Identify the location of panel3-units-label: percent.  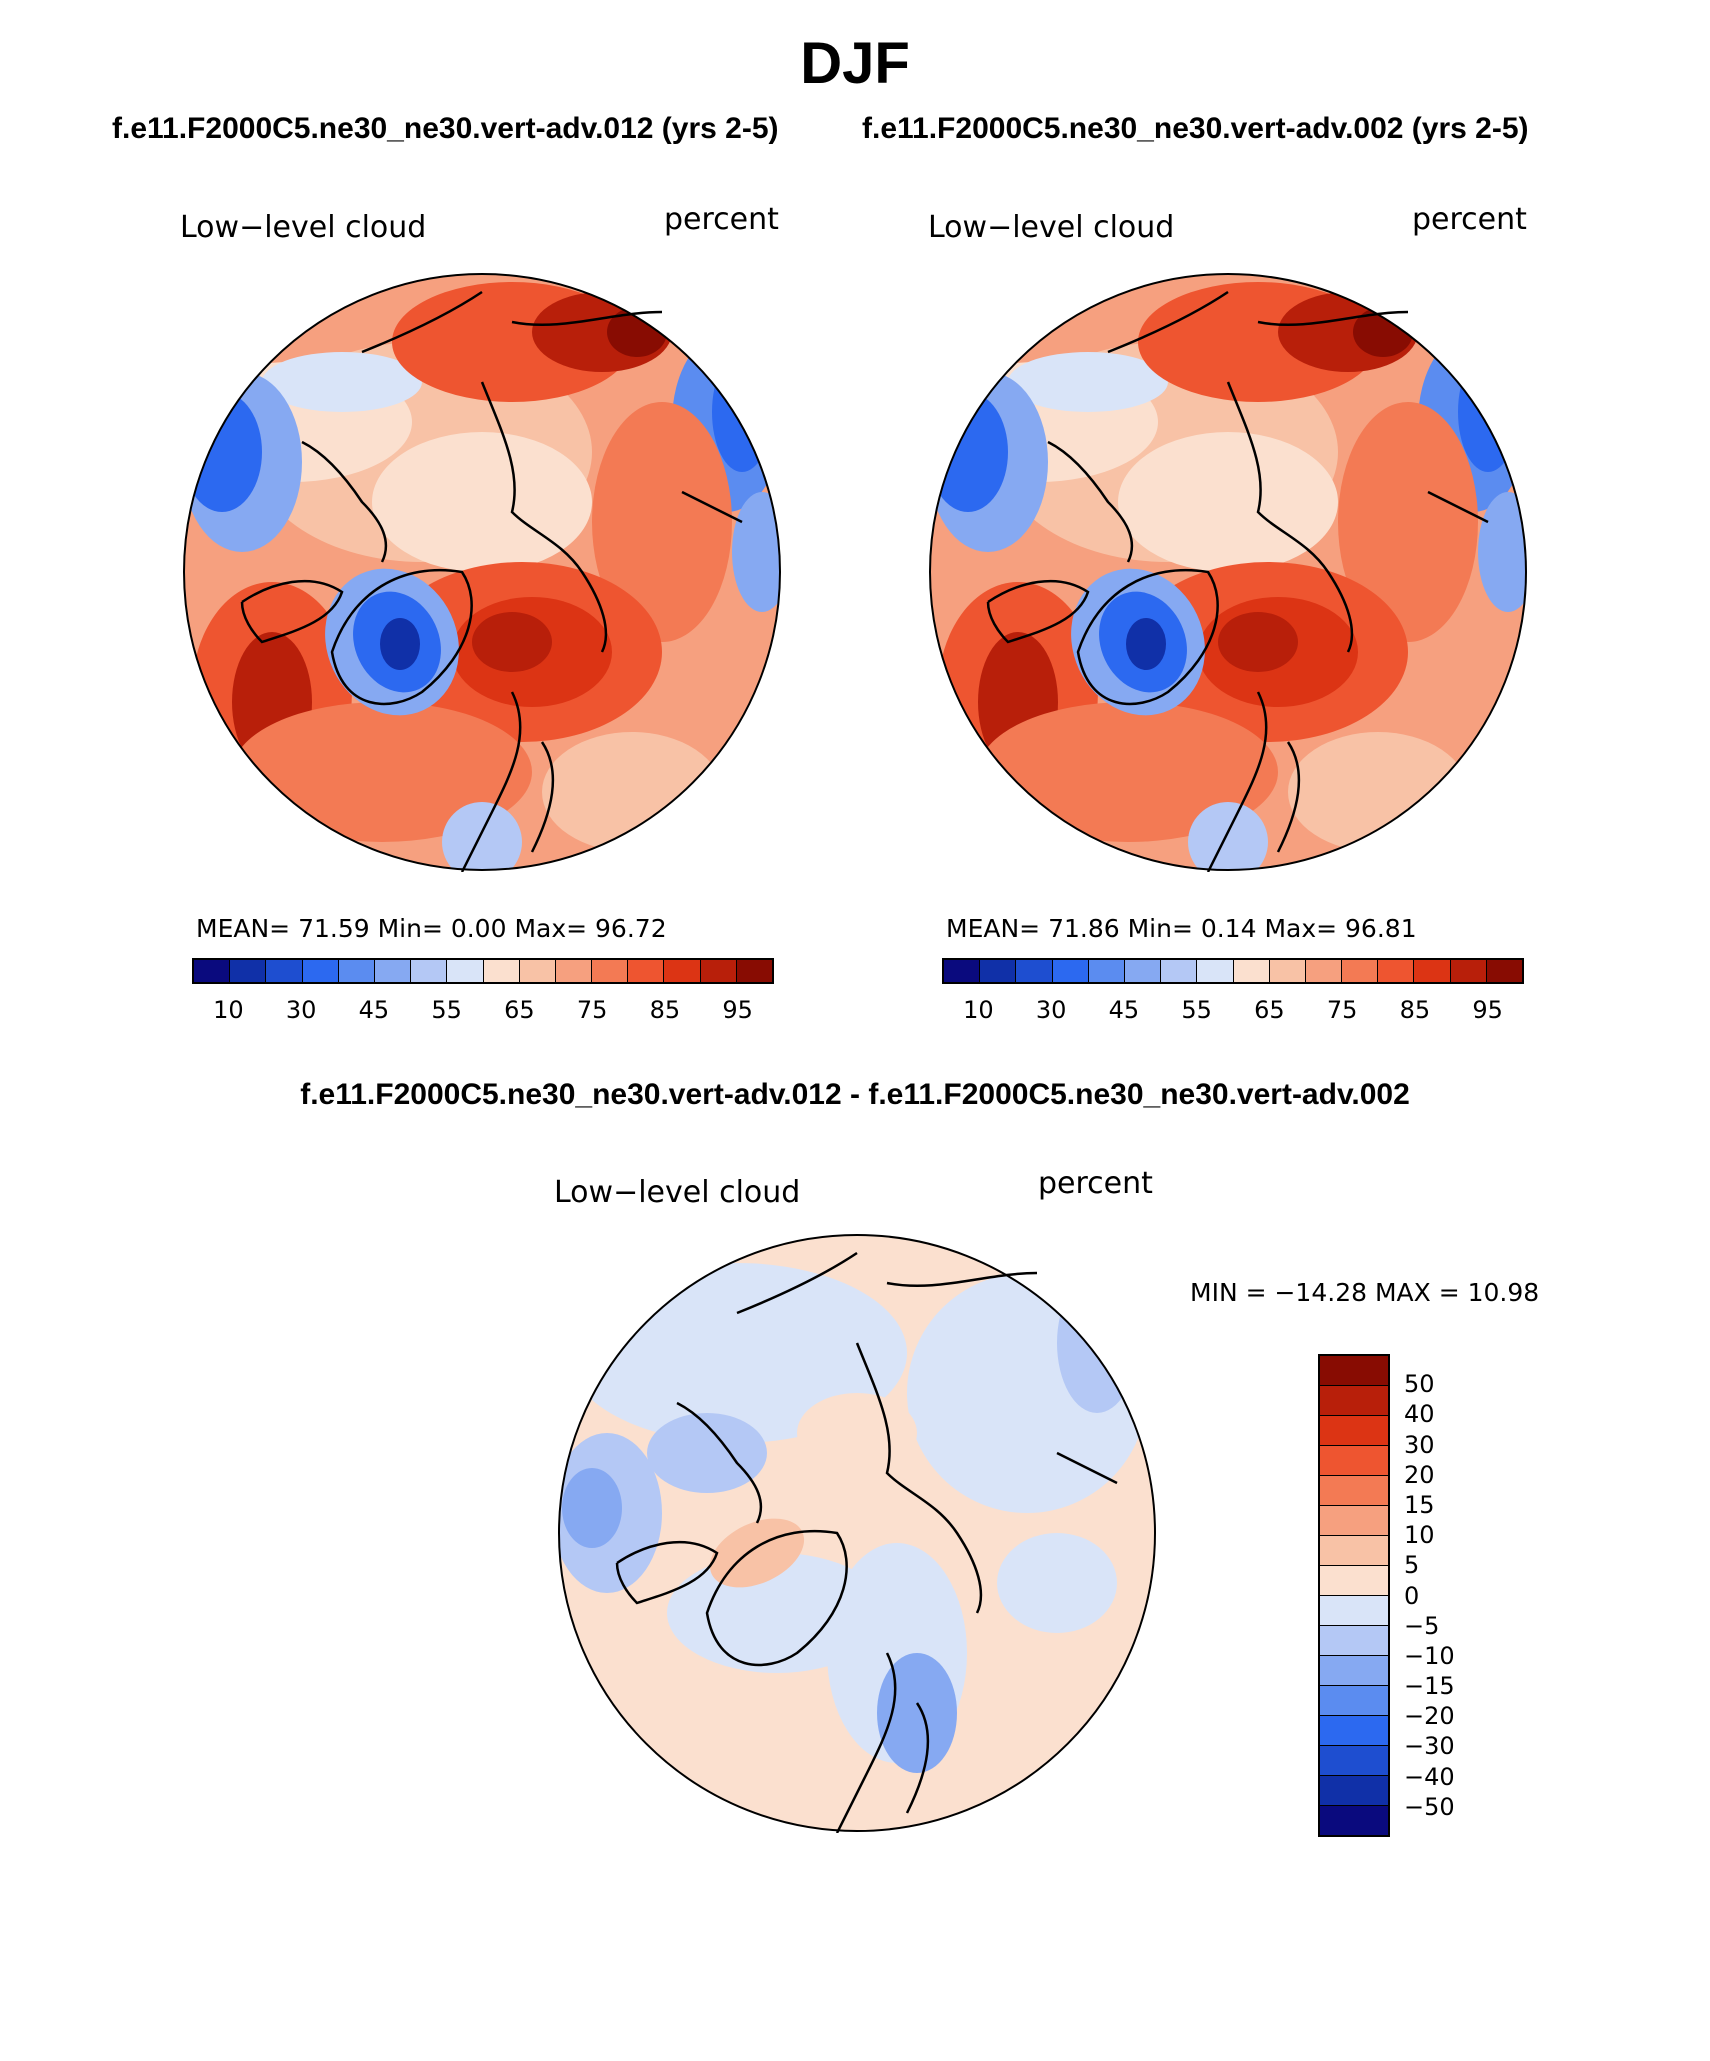
(1095, 1183).